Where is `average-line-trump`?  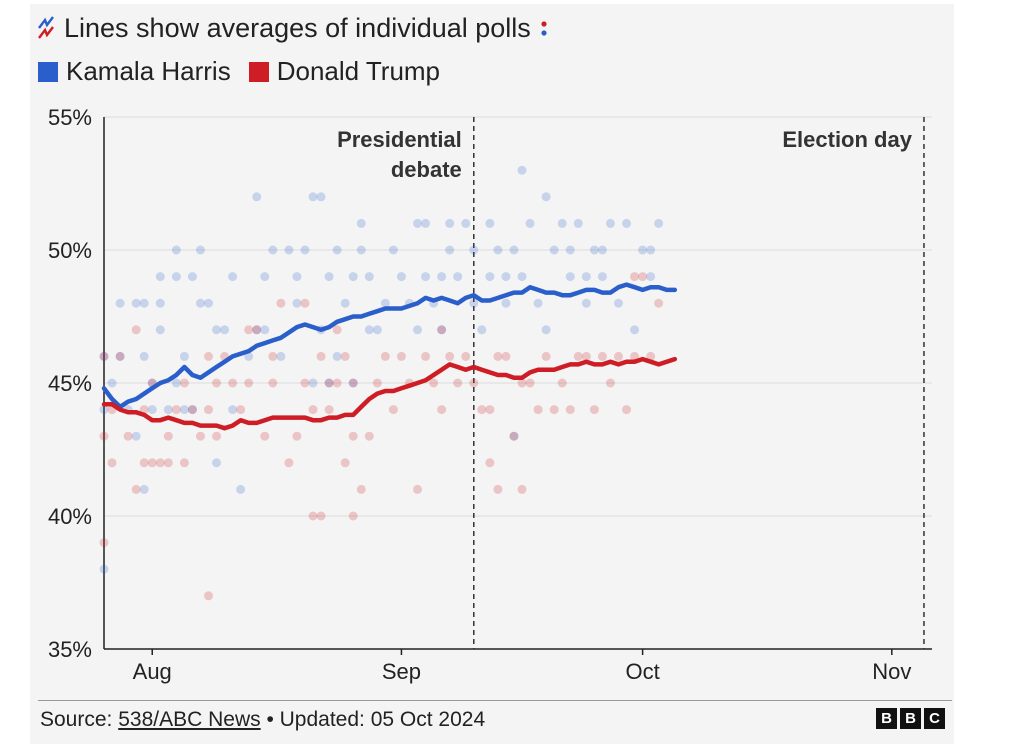 average-line-trump is located at coordinates (389, 393).